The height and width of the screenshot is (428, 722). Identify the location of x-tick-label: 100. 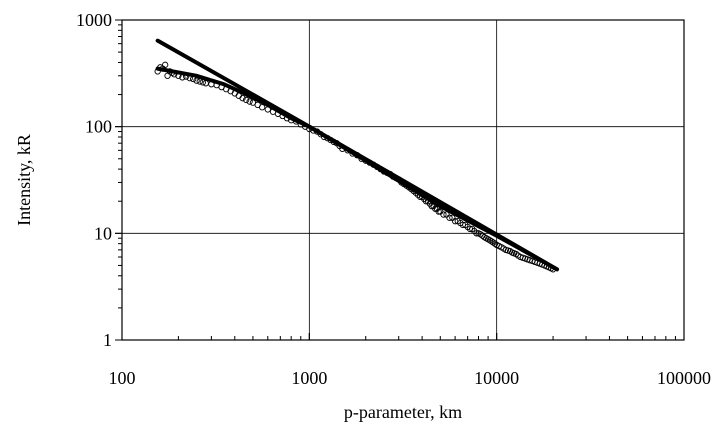
(122, 378).